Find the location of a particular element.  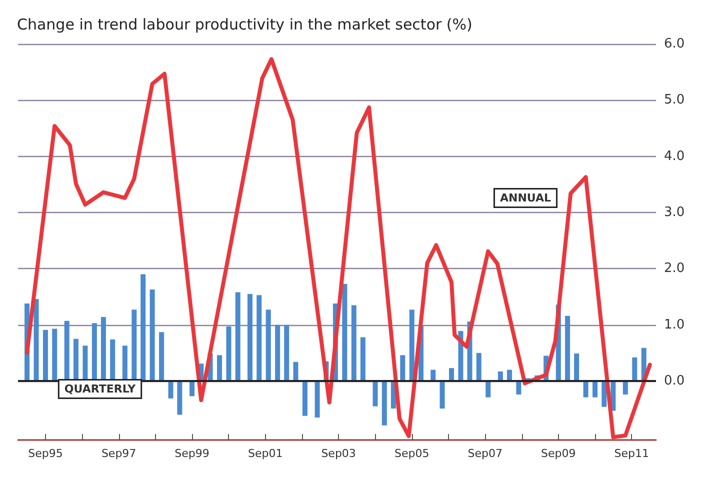

y-tick-label: 6.0 is located at coordinates (674, 44).